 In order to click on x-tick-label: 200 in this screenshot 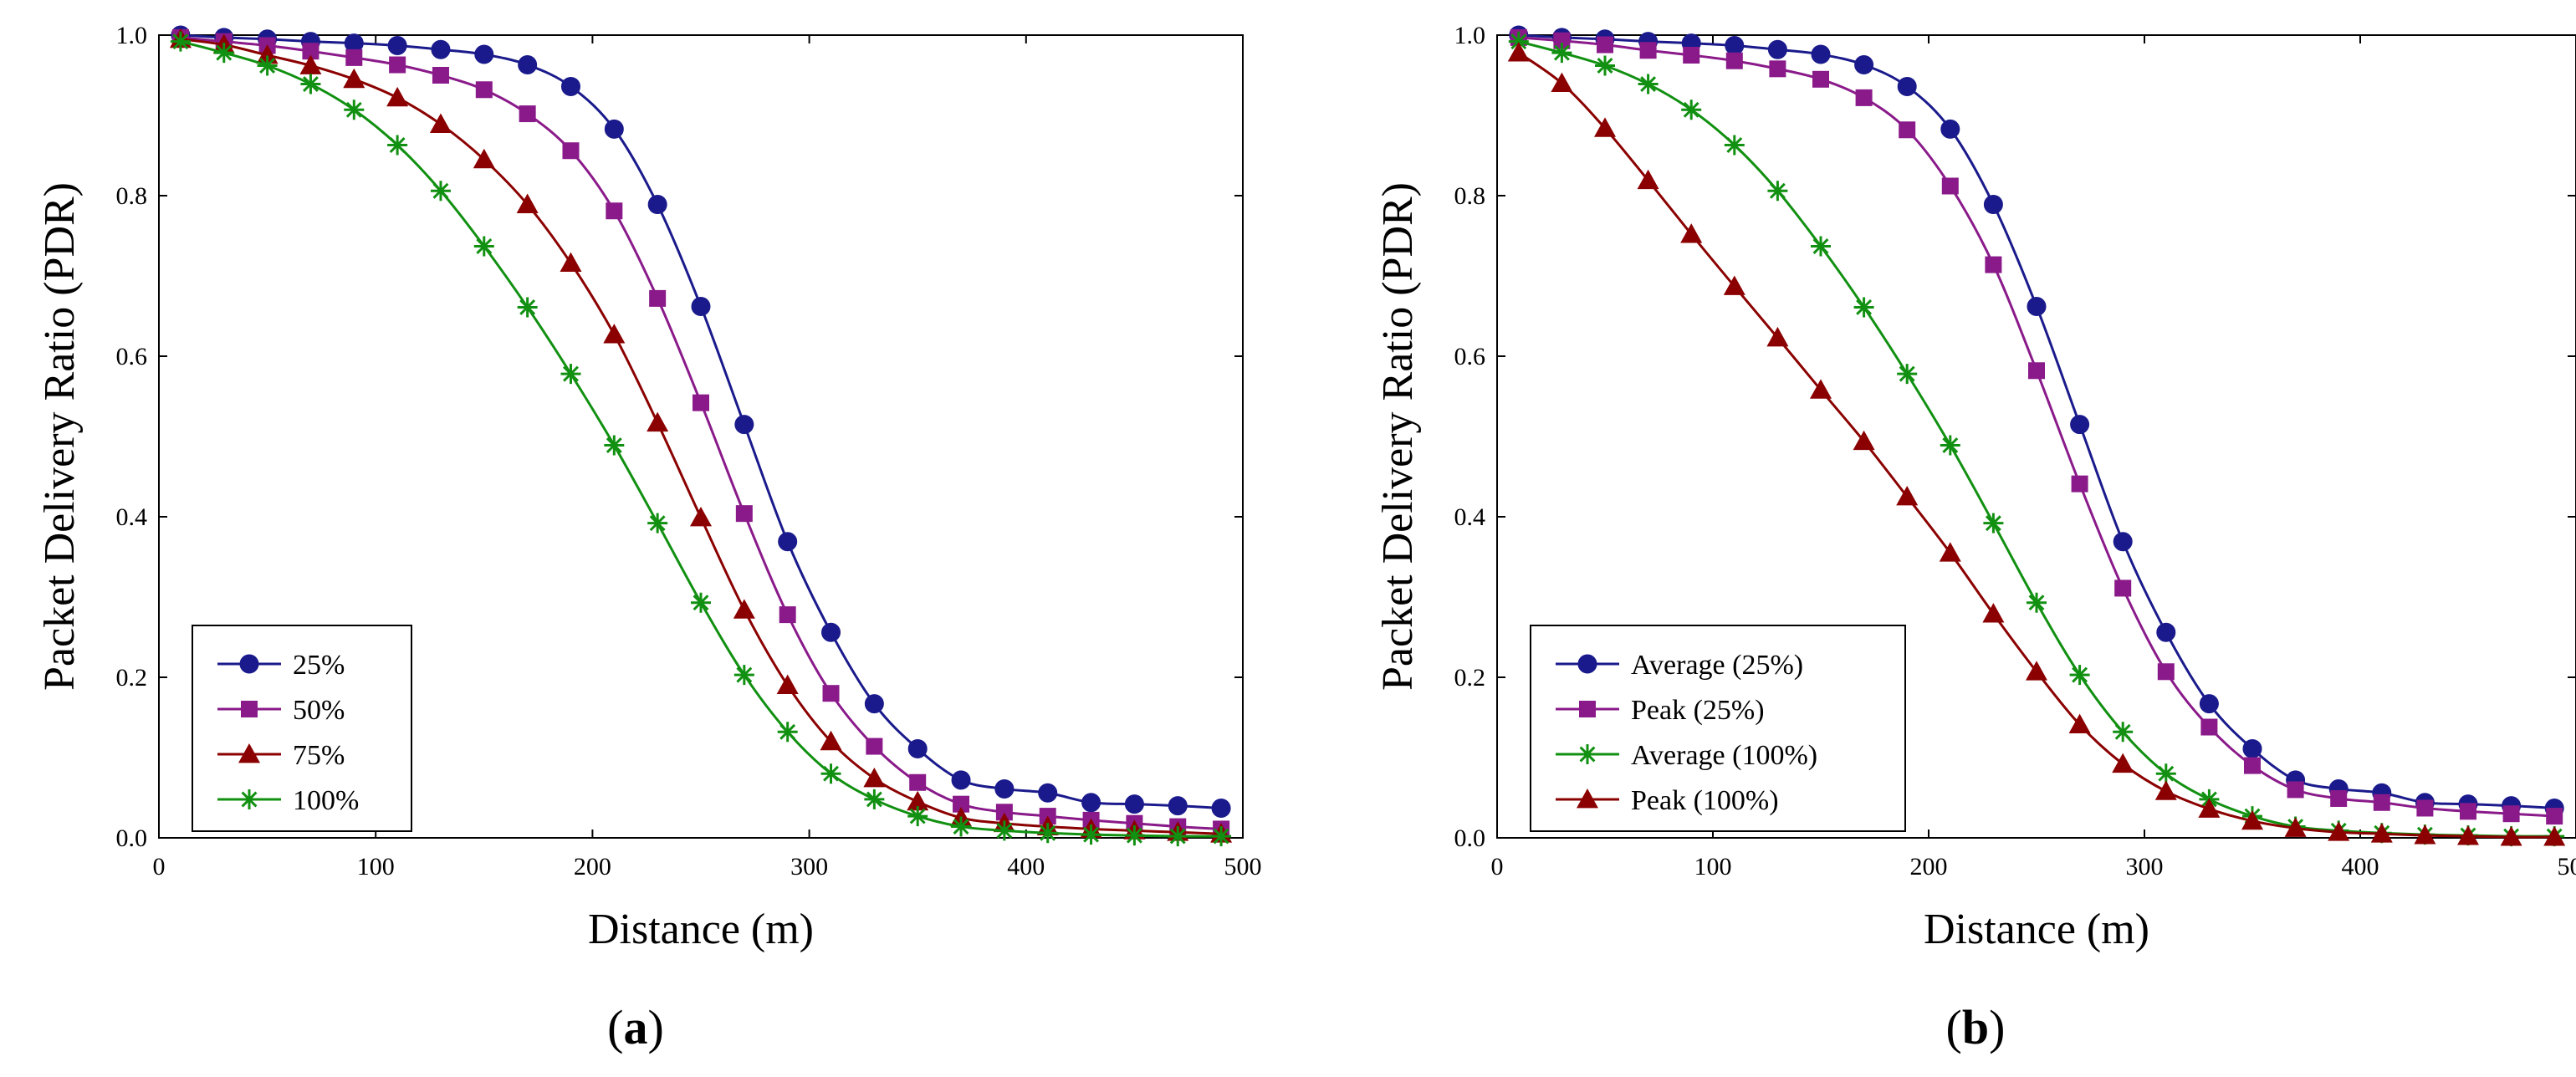, I will do `click(592, 866)`.